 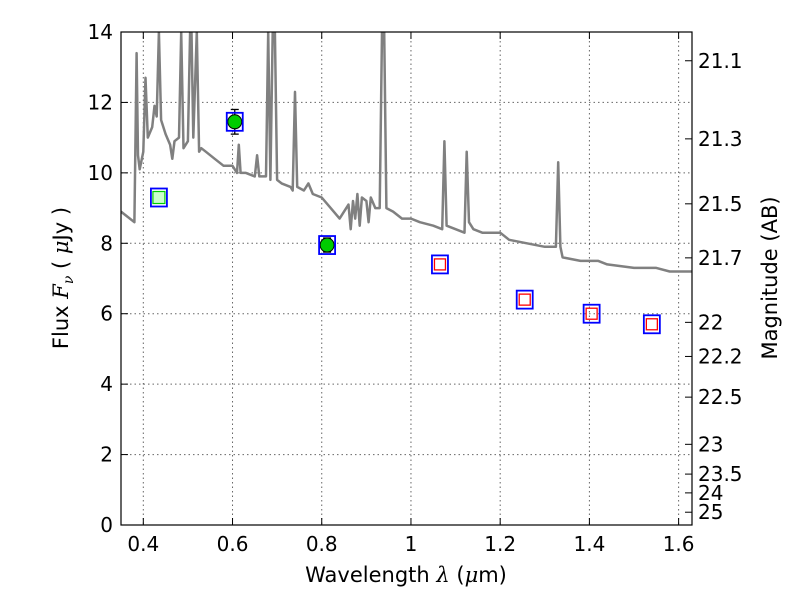 What do you see at coordinates (472, 575) in the screenshot?
I see `x-label-mu: μ` at bounding box center [472, 575].